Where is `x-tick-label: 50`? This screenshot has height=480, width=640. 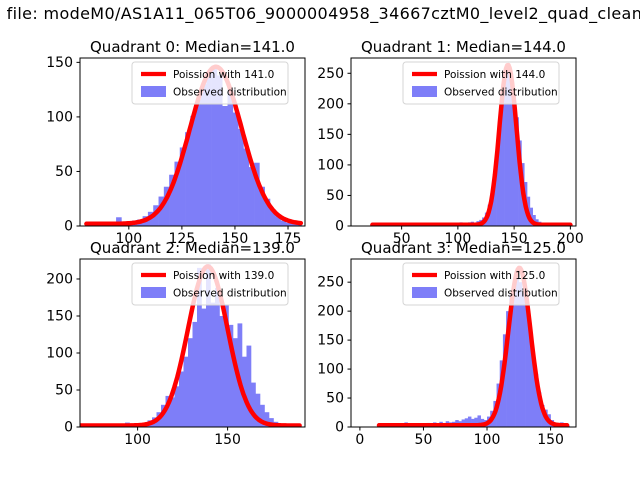 x-tick-label: 50 is located at coordinates (402, 239).